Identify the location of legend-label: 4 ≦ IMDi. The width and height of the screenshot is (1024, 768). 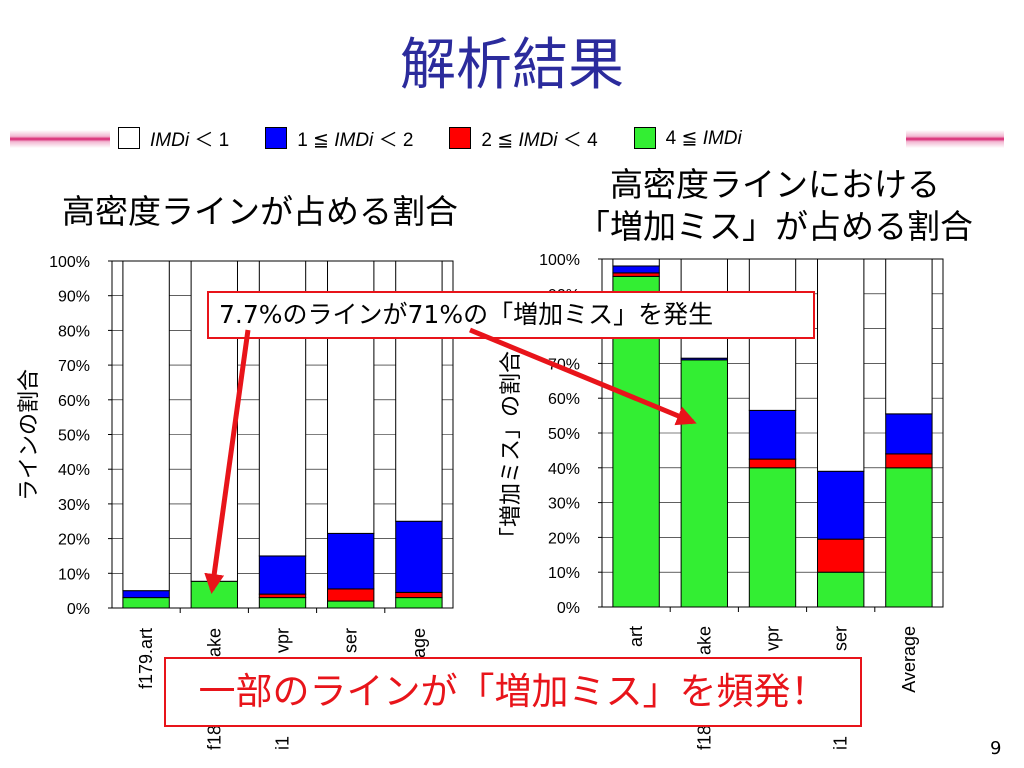
(703, 138).